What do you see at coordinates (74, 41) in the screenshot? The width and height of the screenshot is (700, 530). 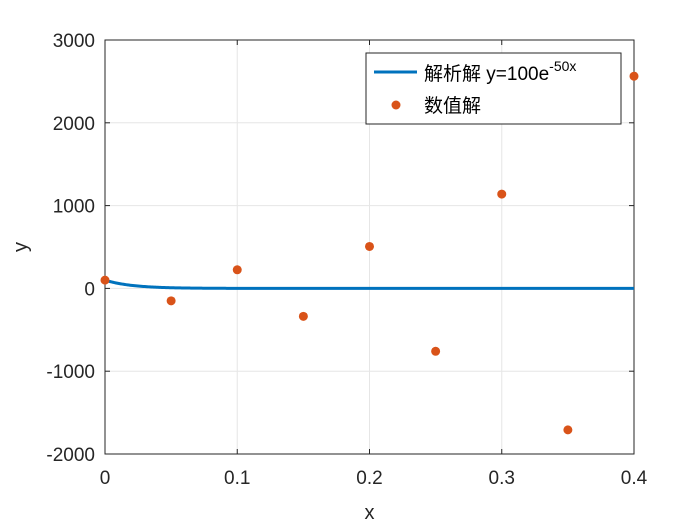 I see `y-tick-label: 3000` at bounding box center [74, 41].